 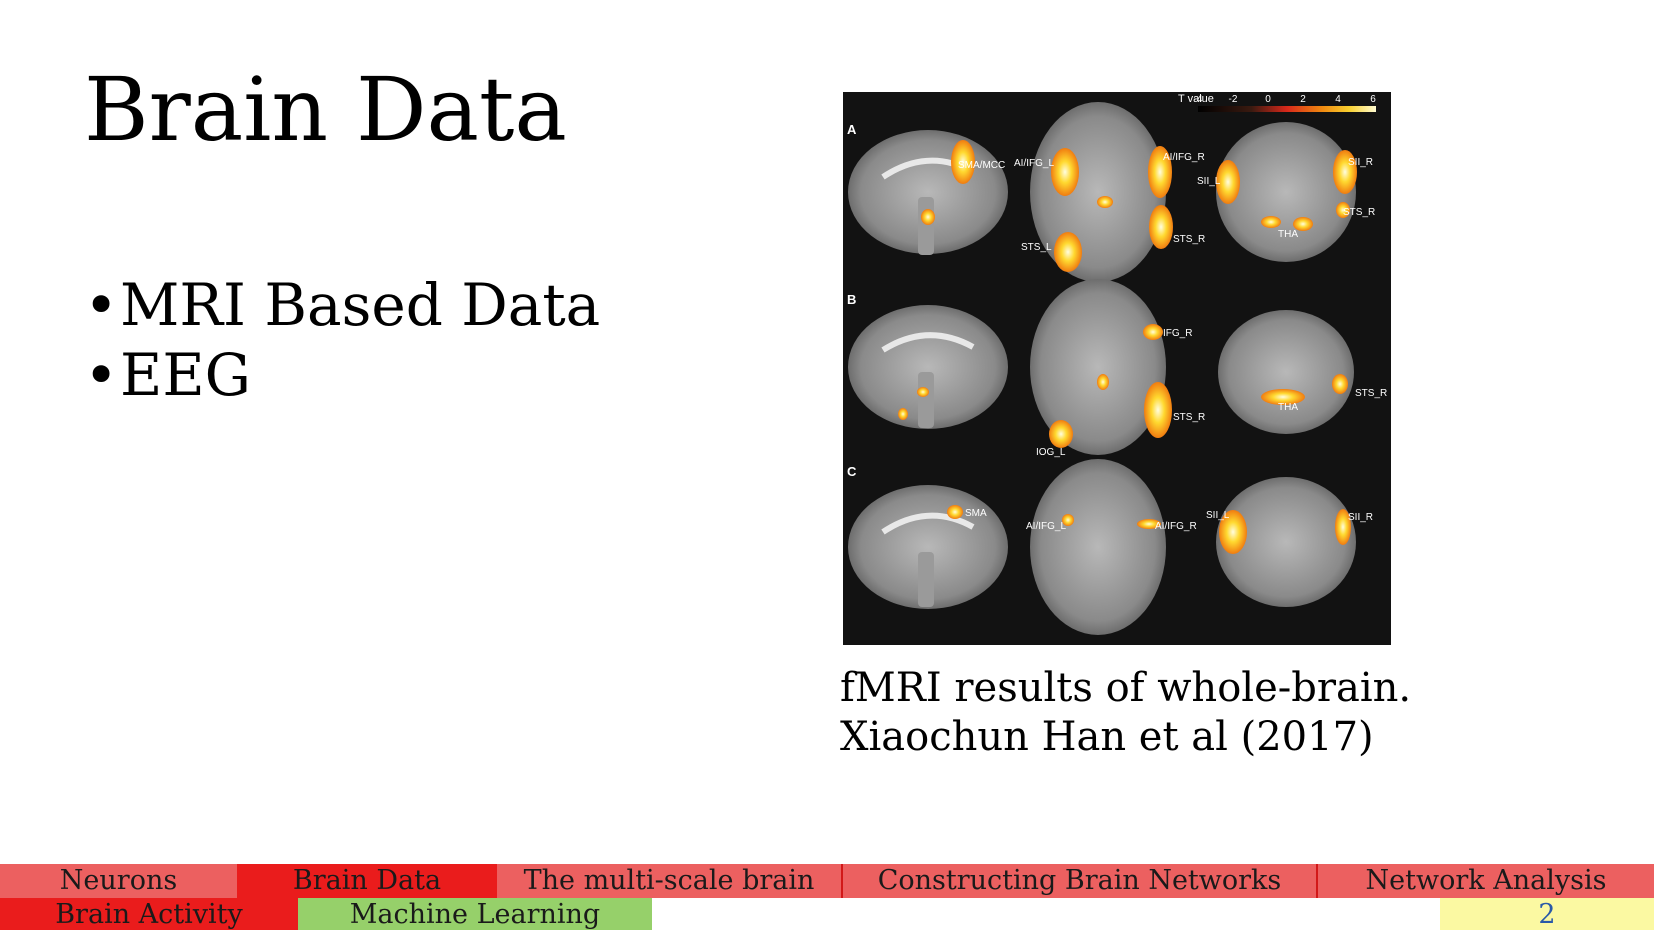 I want to click on bullet-text: MRI Based Data, so click(x=360, y=305).